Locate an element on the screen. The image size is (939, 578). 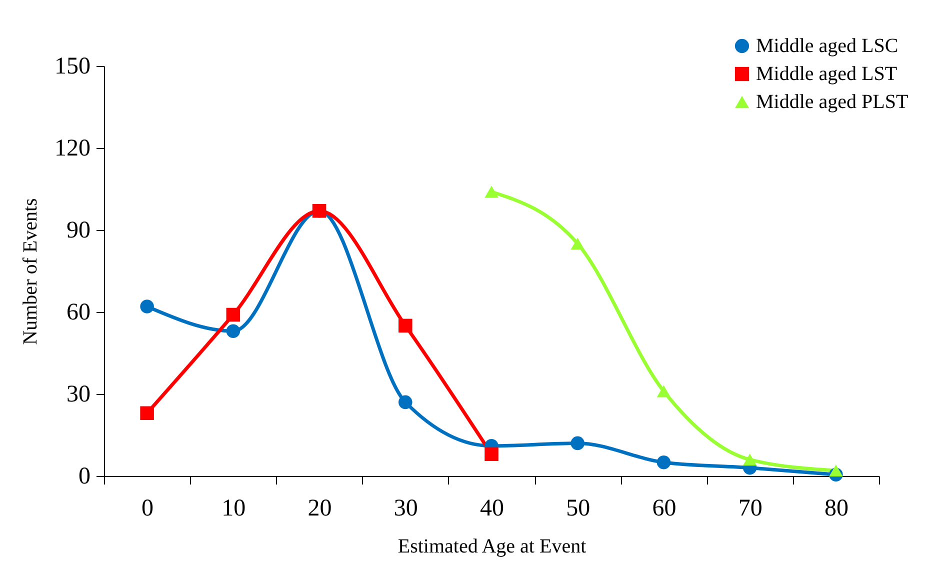
y-tick-label: 30 is located at coordinates (78, 395).